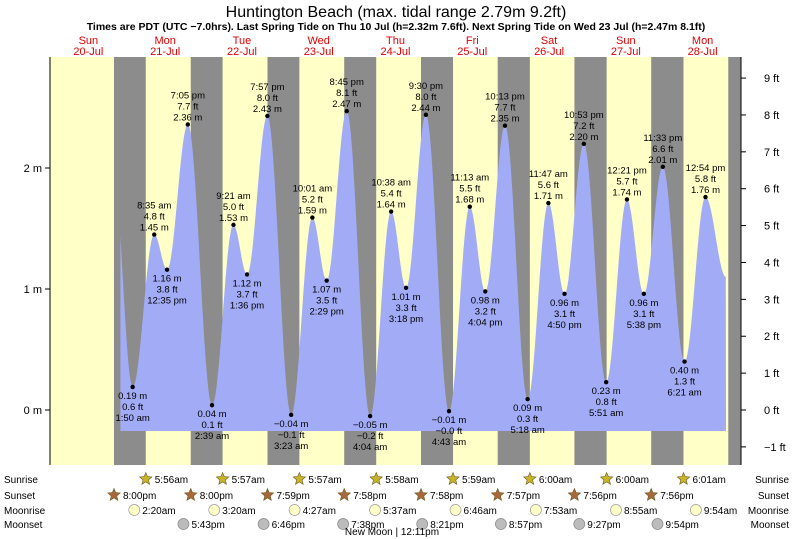 The image size is (793, 539). What do you see at coordinates (771, 374) in the screenshot?
I see `right-tick-label: 1 ft` at bounding box center [771, 374].